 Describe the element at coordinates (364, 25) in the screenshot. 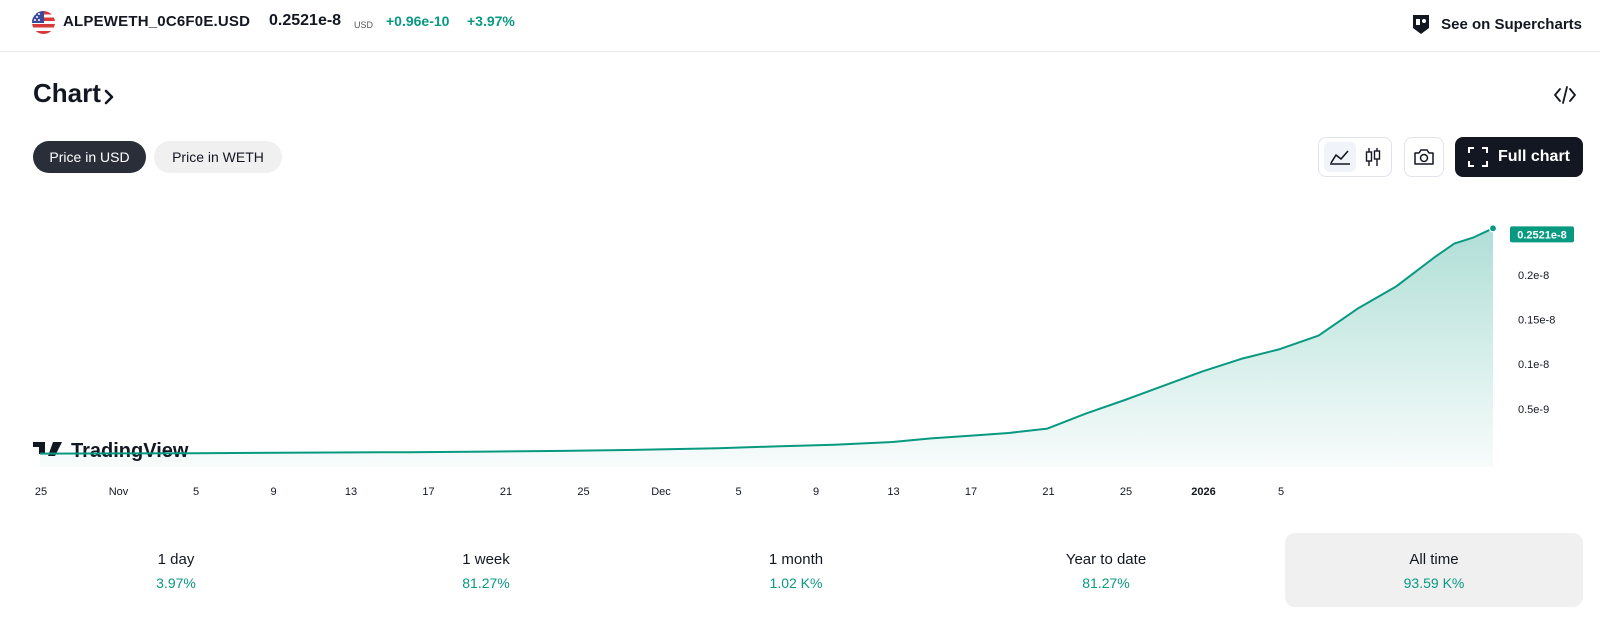

I see `price-currency: USD` at that location.